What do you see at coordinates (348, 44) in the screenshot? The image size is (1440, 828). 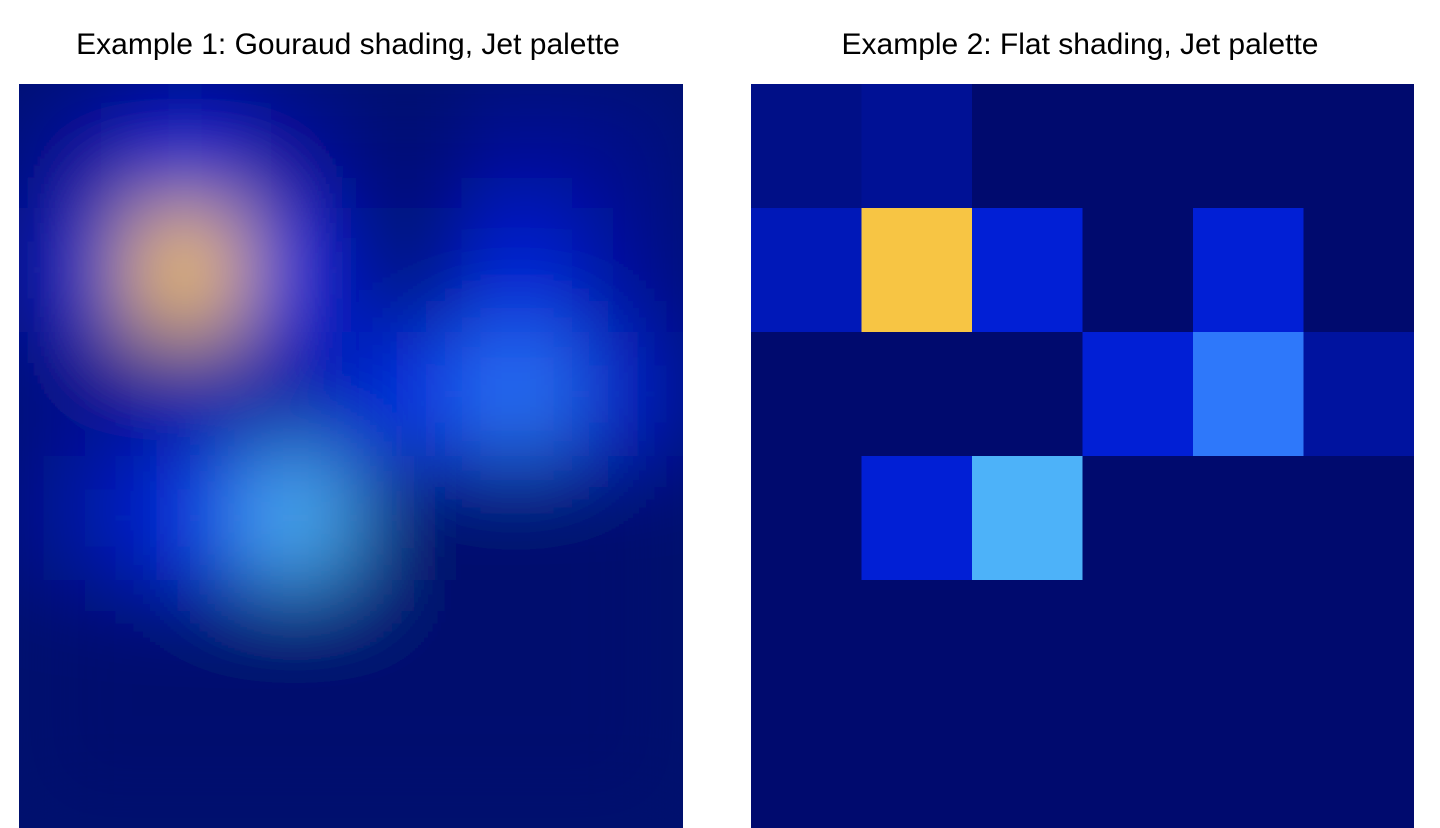 I see `chart-title-gouraud: Example 1: Gouraud shading, Jet palette` at bounding box center [348, 44].